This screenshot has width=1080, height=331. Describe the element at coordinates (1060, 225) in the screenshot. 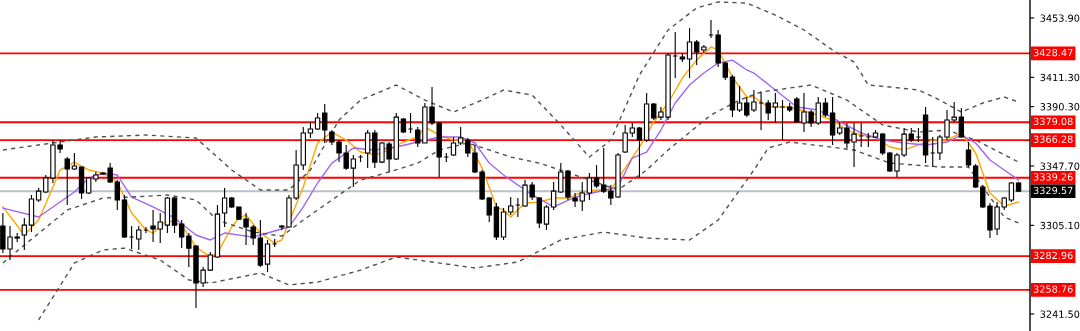

I see `y-tick-label: 3305.10` at that location.